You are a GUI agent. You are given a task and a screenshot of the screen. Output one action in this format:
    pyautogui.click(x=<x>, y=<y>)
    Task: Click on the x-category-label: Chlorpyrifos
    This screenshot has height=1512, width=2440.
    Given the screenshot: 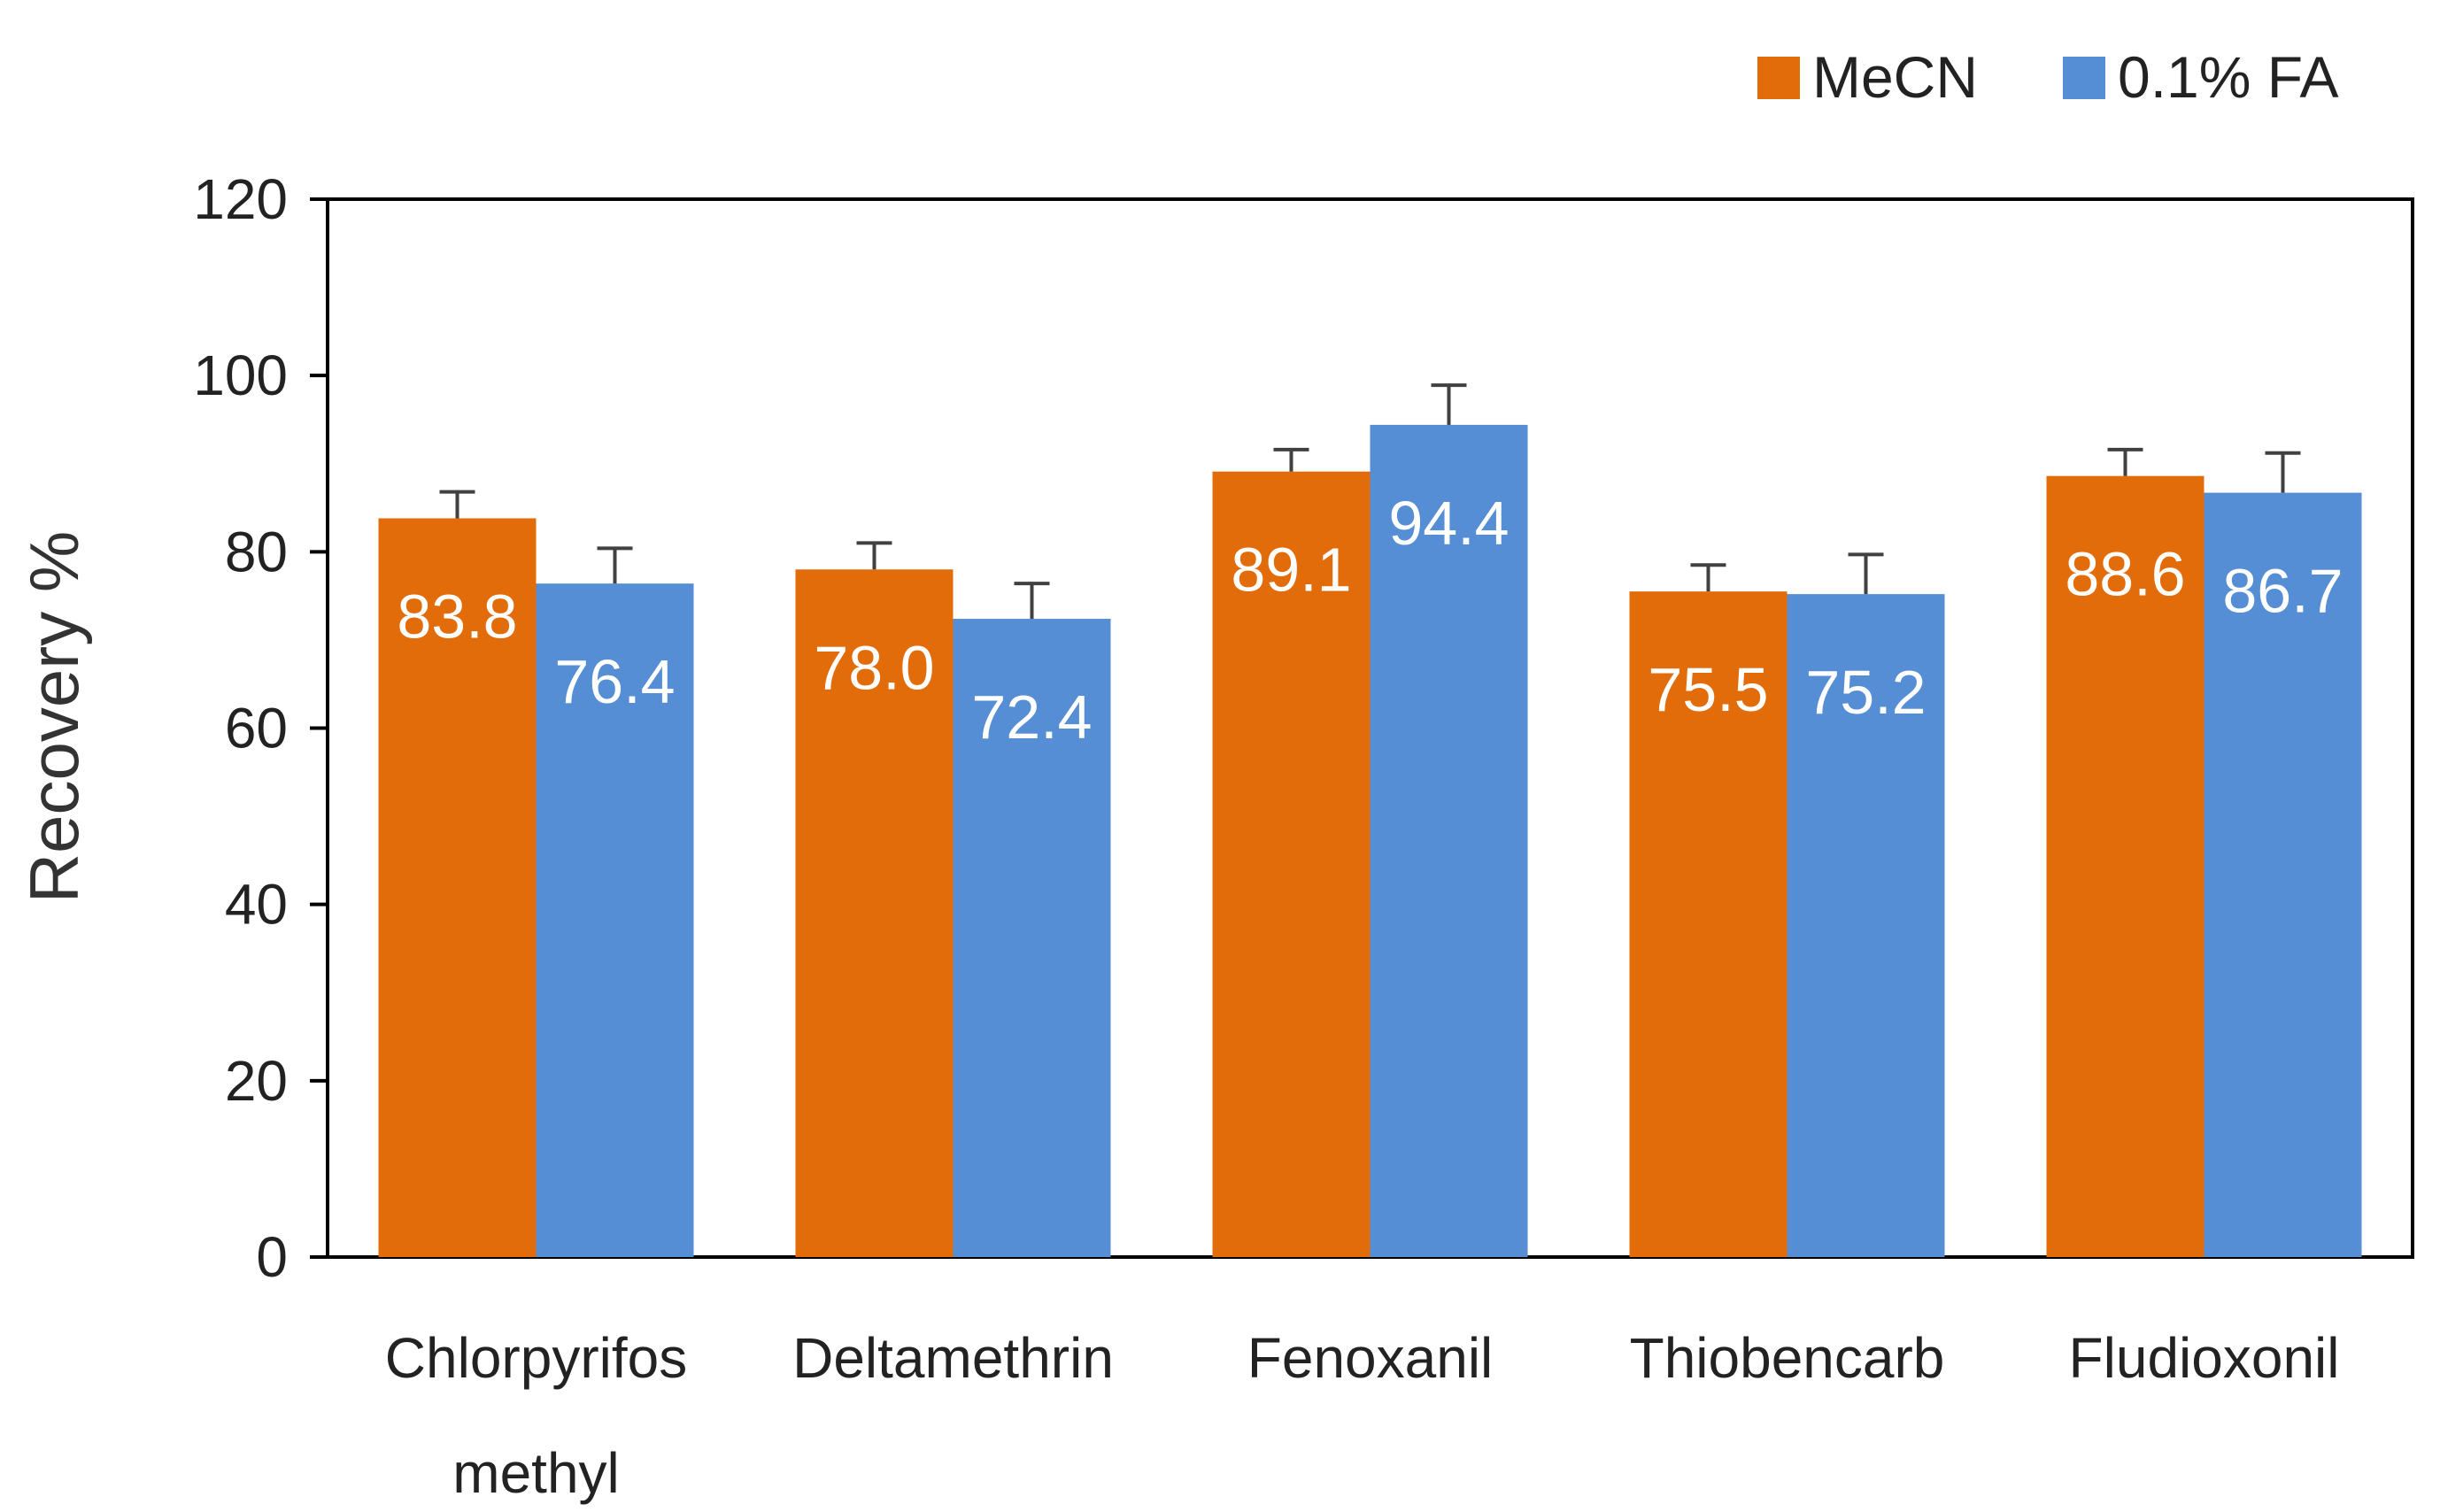 What is the action you would take?
    pyautogui.click(x=536, y=1358)
    